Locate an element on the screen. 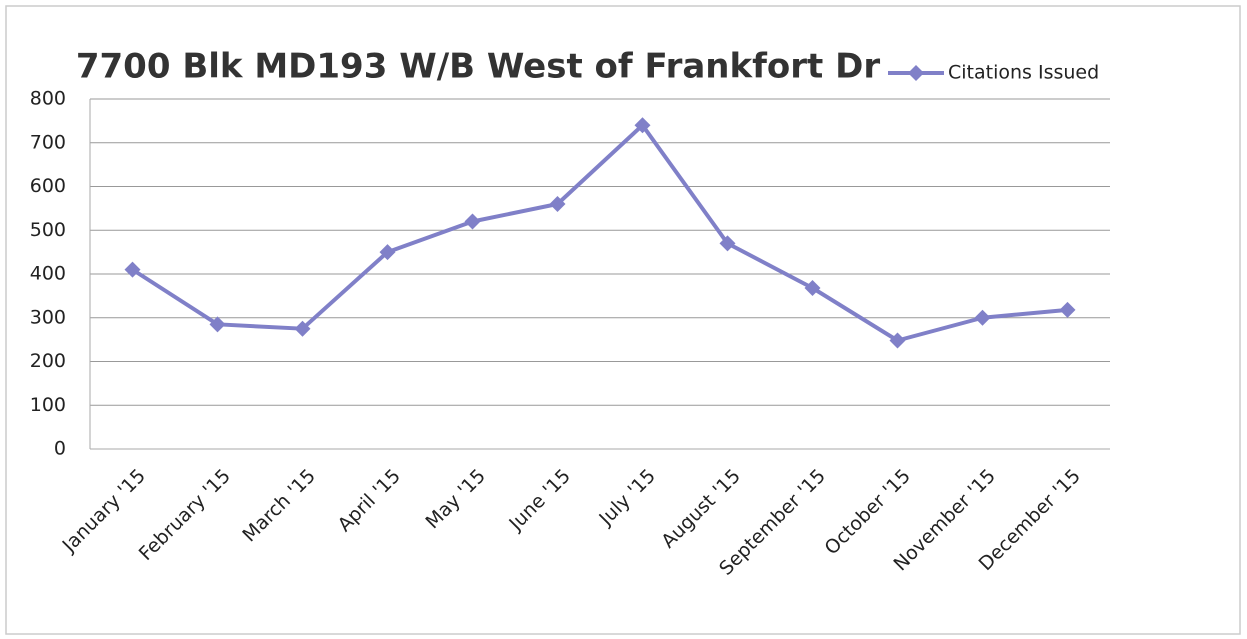  y-tick-label: 500 is located at coordinates (48, 230).